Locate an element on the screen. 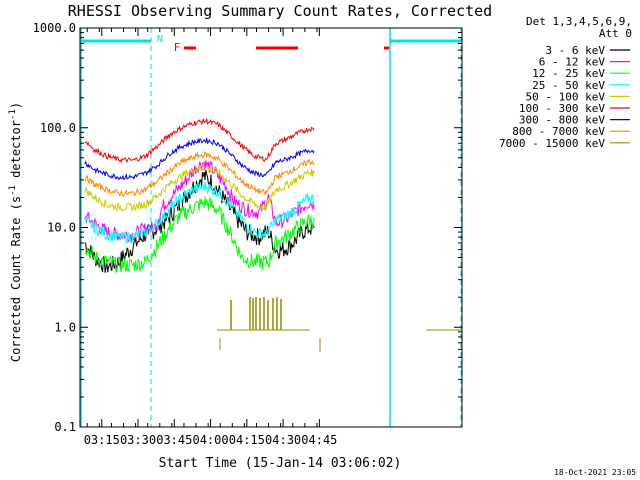  x-tick-label: 04:15 is located at coordinates (247, 440).